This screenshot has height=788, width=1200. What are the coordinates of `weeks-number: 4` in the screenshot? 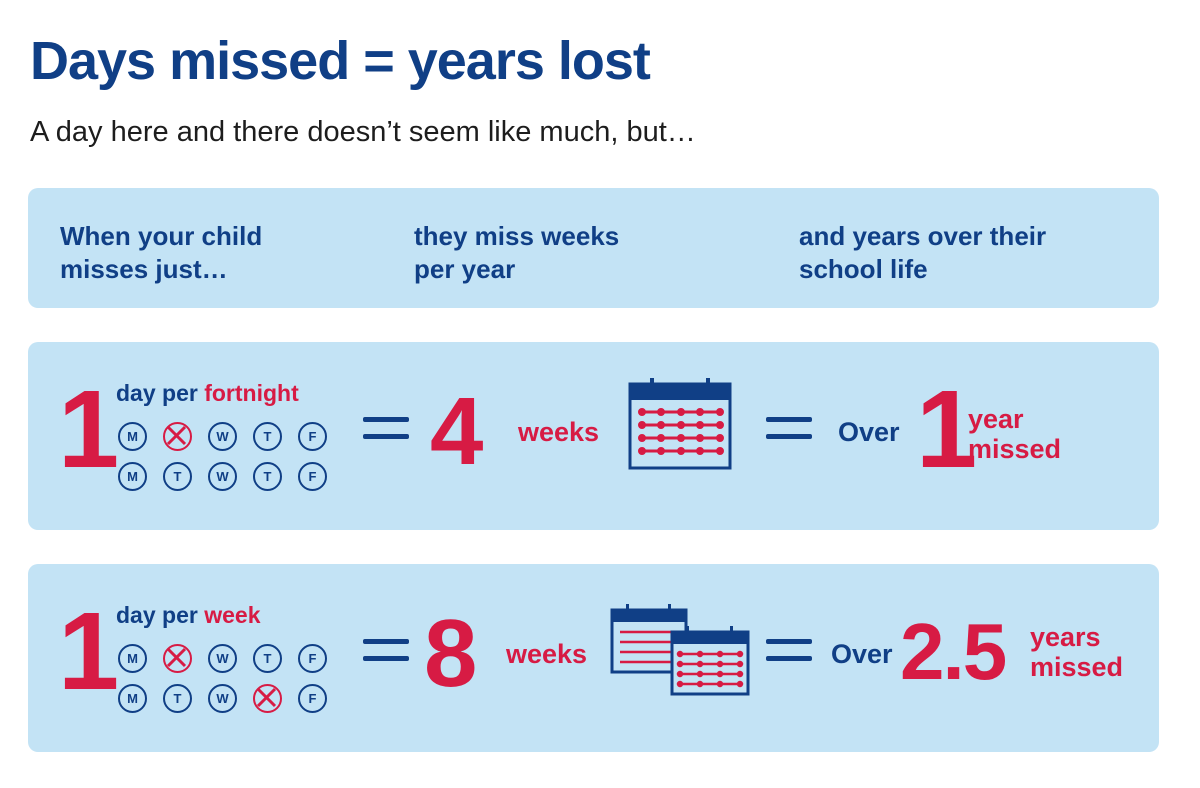 It's located at (457, 431).